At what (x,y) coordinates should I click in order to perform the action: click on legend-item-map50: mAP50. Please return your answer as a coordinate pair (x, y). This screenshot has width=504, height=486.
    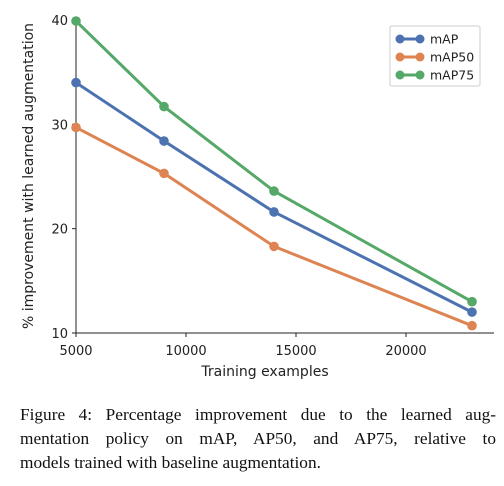
    Looking at the image, I should click on (434, 57).